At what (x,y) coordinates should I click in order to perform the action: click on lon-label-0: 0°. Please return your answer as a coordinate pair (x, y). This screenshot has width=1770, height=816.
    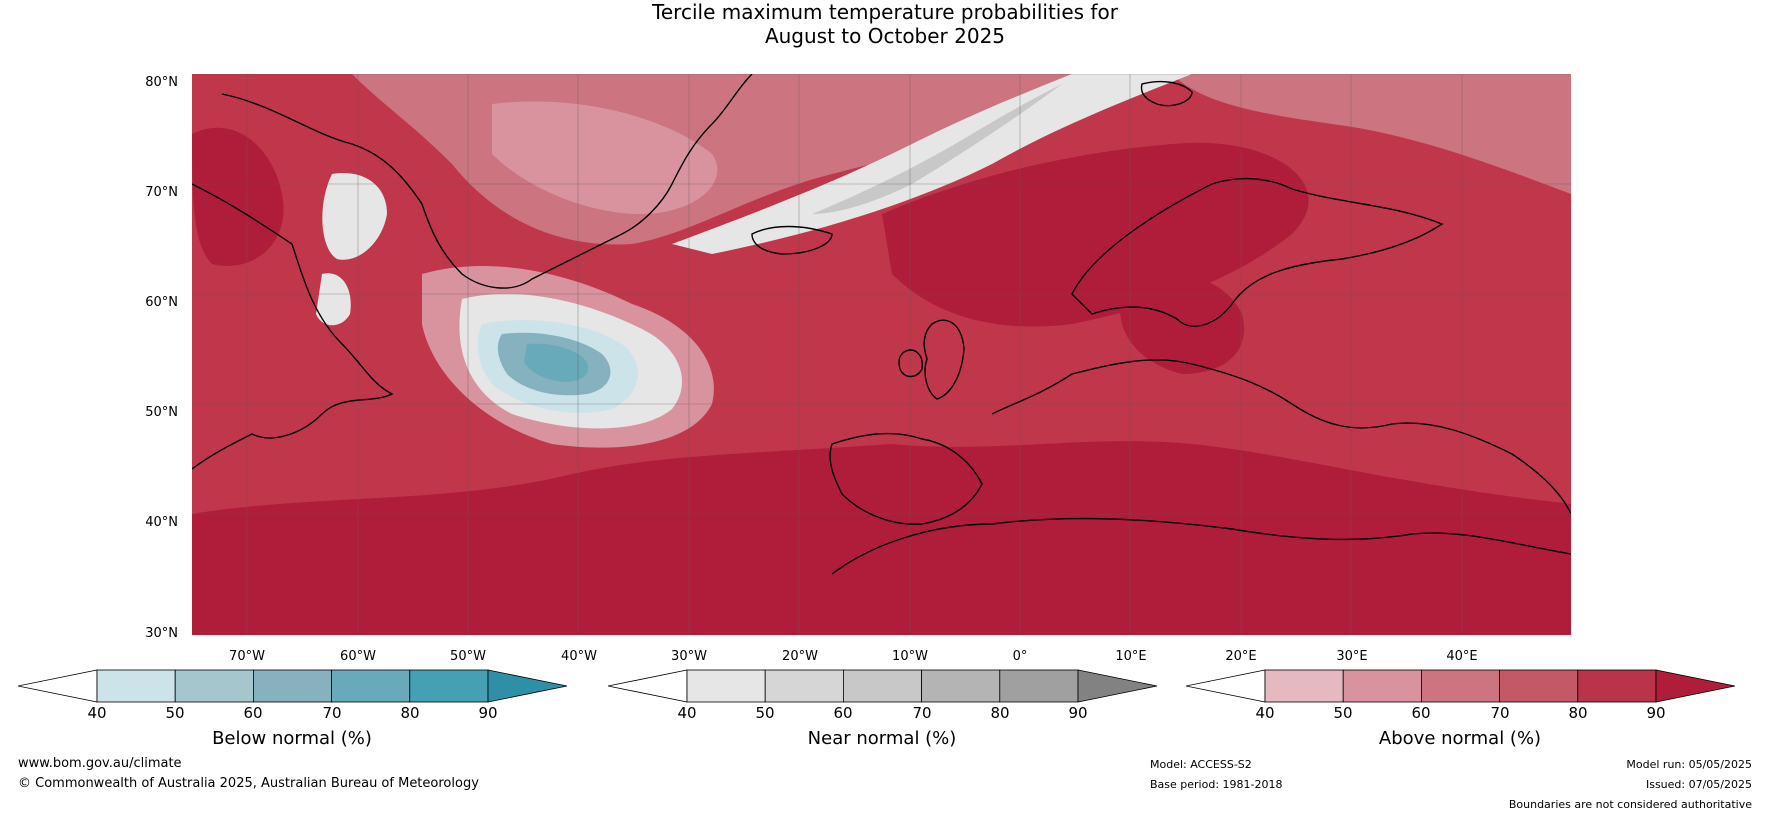
    Looking at the image, I should click on (1020, 656).